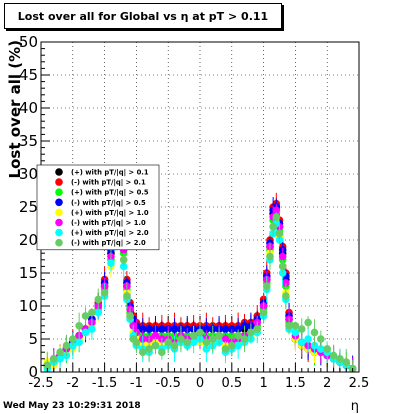 Image resolution: width=400 pixels, height=414 pixels. What do you see at coordinates (28, 174) in the screenshot?
I see `y-tick-label: 30` at bounding box center [28, 174].